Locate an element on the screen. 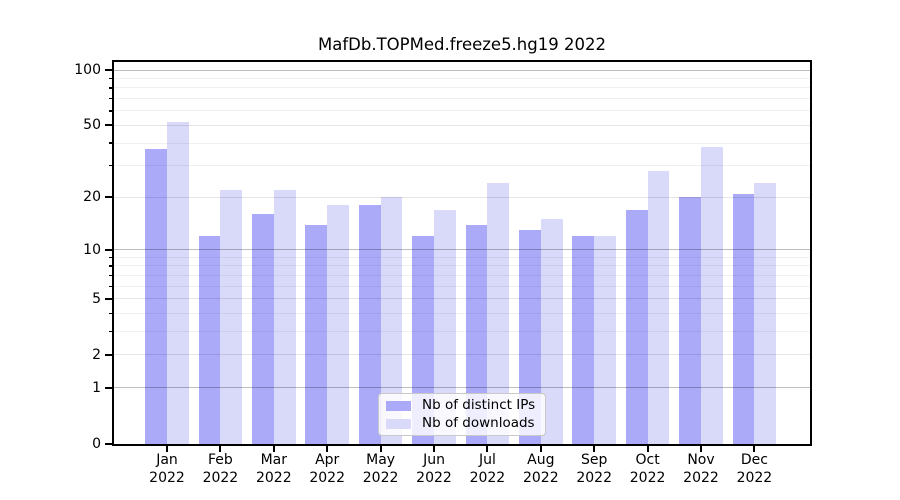 The width and height of the screenshot is (900, 500). chart-title: MafDb.TOPMed.freeze5.hg19 2022 is located at coordinates (462, 44).